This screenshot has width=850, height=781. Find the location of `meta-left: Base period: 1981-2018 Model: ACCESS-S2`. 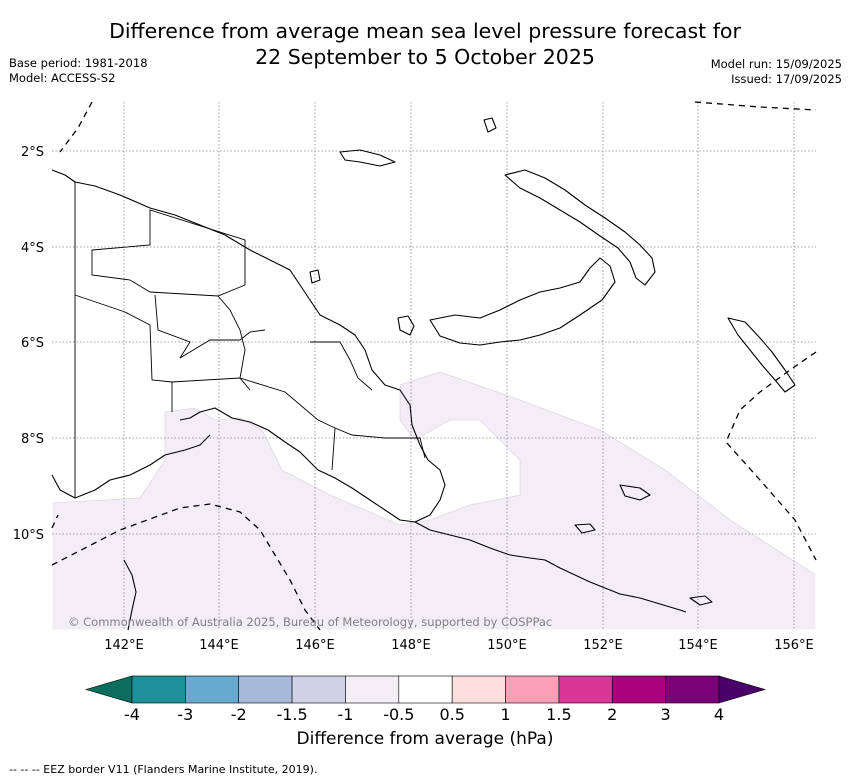

meta-left: Base period: 1981-2018 Model: ACCESS-S2 is located at coordinates (78, 71).